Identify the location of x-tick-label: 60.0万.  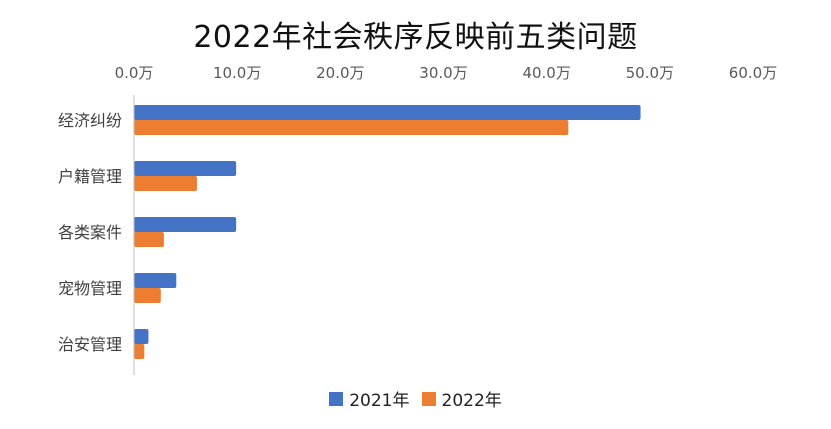
(753, 73).